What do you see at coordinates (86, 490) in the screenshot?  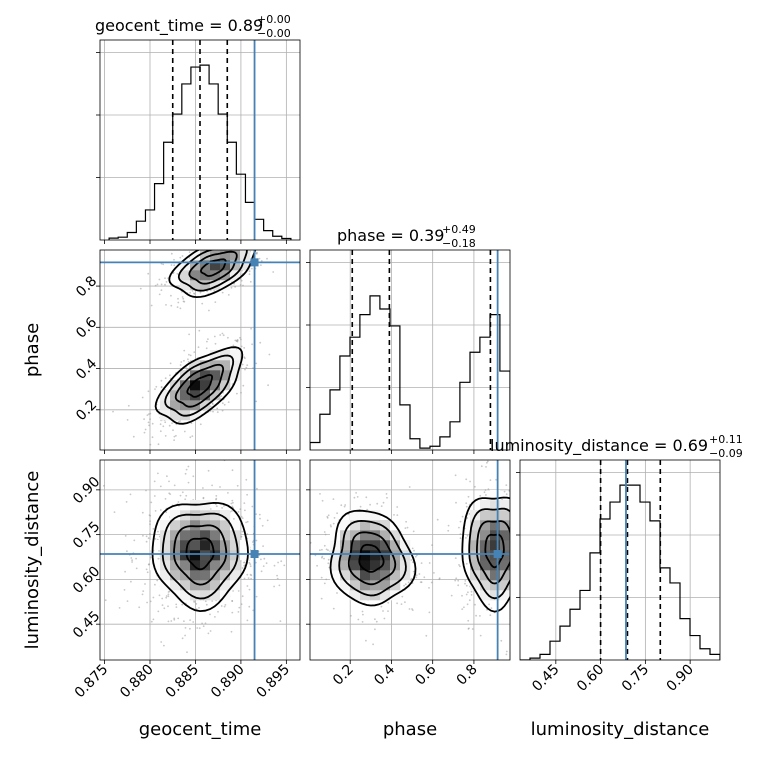 I see `tick-label-luminosity-distance: 0.90` at bounding box center [86, 490].